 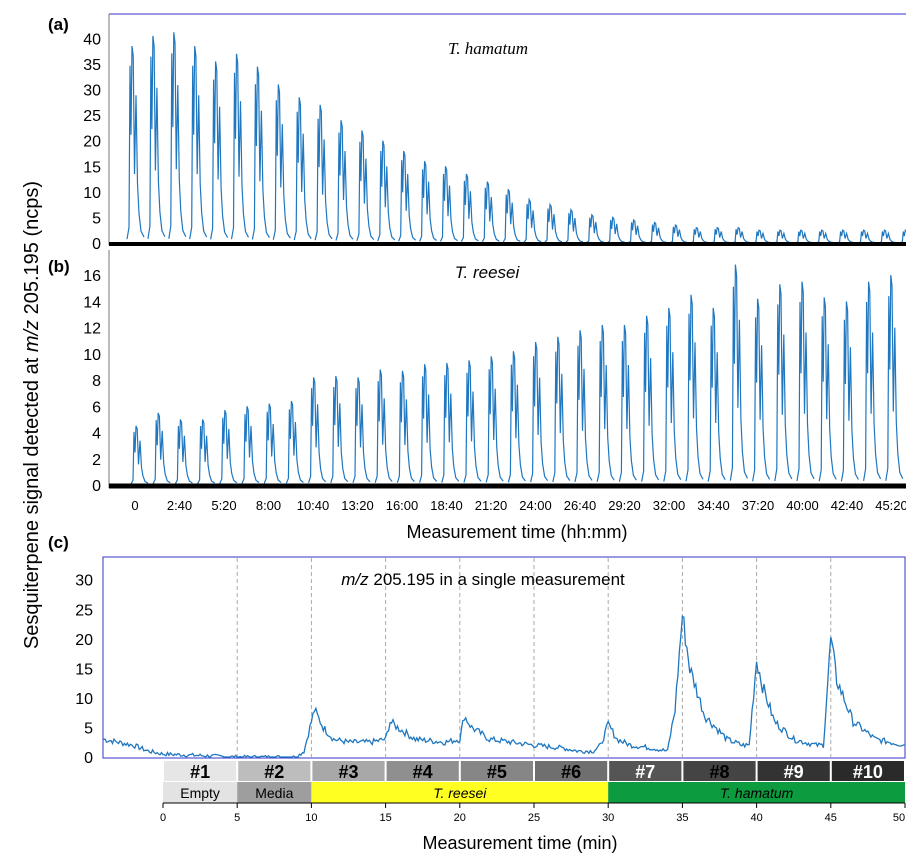 What do you see at coordinates (831, 818) in the screenshot?
I see `panel-c-xtick-label: 45` at bounding box center [831, 818].